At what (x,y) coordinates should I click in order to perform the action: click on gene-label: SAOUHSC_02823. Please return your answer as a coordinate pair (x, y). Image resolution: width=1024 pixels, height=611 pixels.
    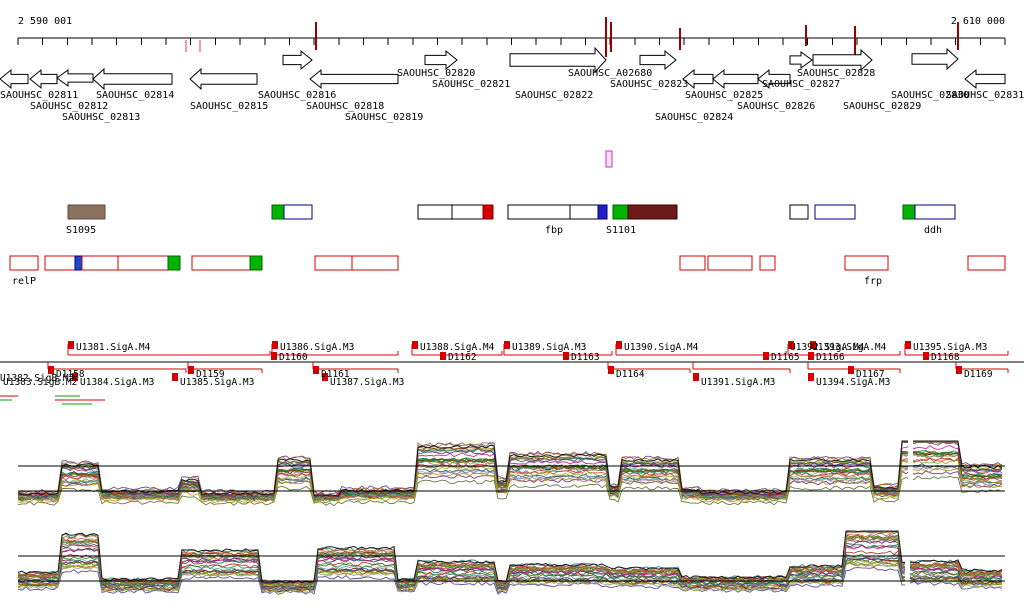
    Looking at the image, I should click on (649, 84).